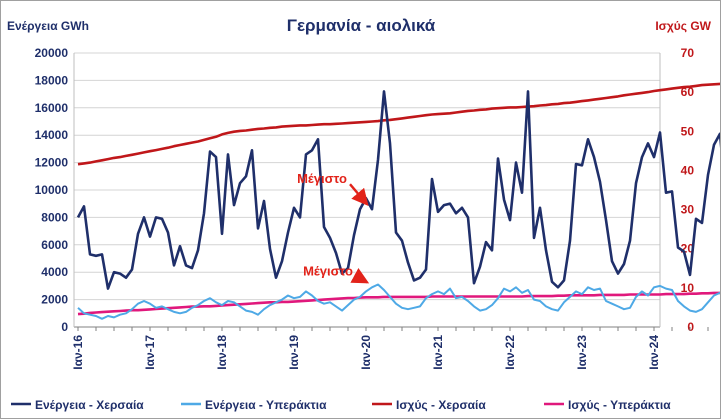  What do you see at coordinates (683, 26) in the screenshot?
I see `right-axis-label: Ισχύς GW` at bounding box center [683, 26].